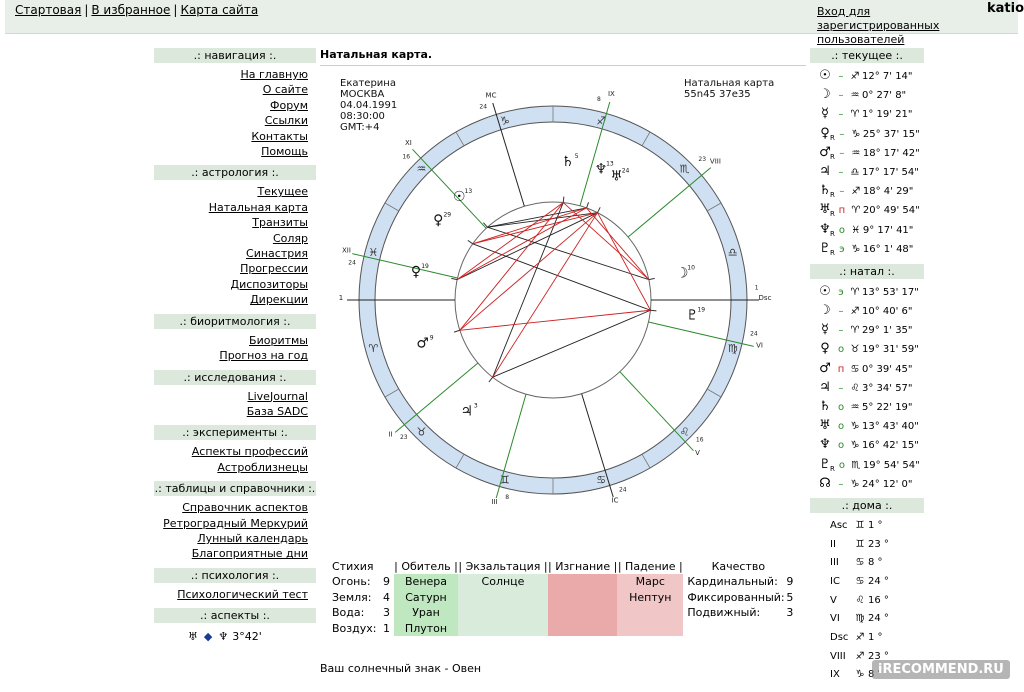 This screenshot has width=1024, height=692. I want to click on sidebar-item: Синастрия, so click(235, 253).